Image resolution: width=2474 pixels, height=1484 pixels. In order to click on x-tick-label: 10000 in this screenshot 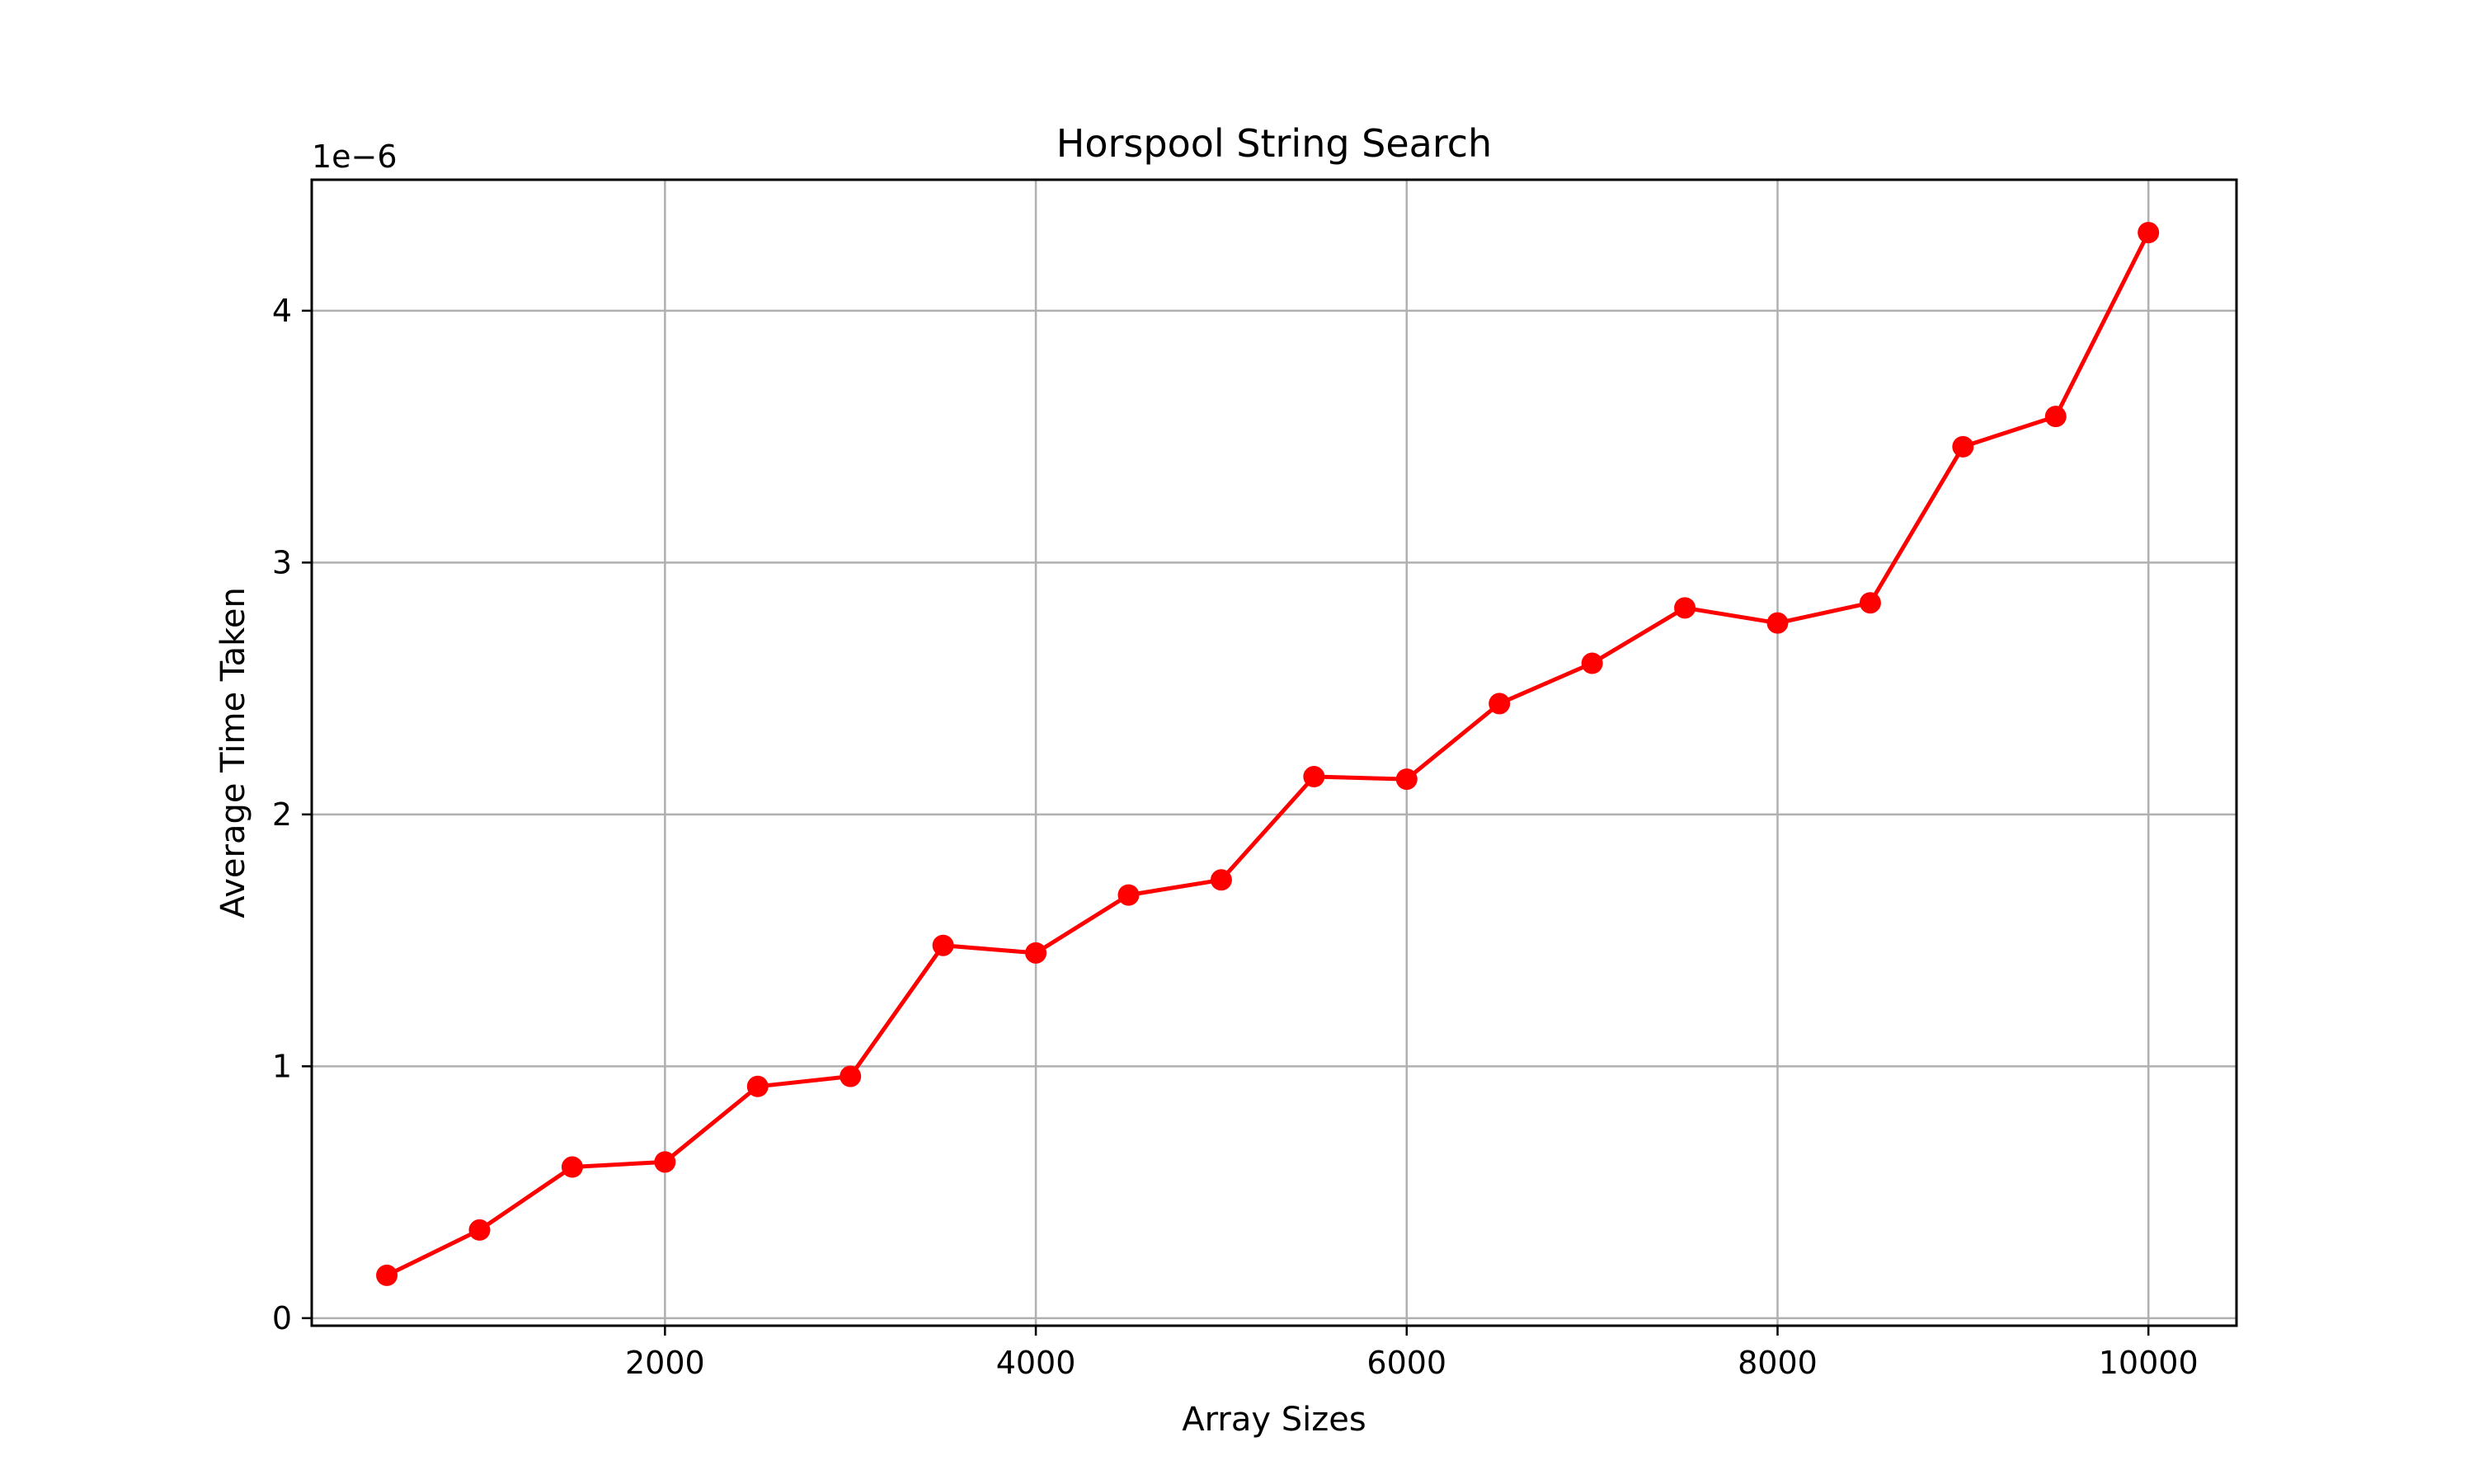, I will do `click(2149, 1363)`.